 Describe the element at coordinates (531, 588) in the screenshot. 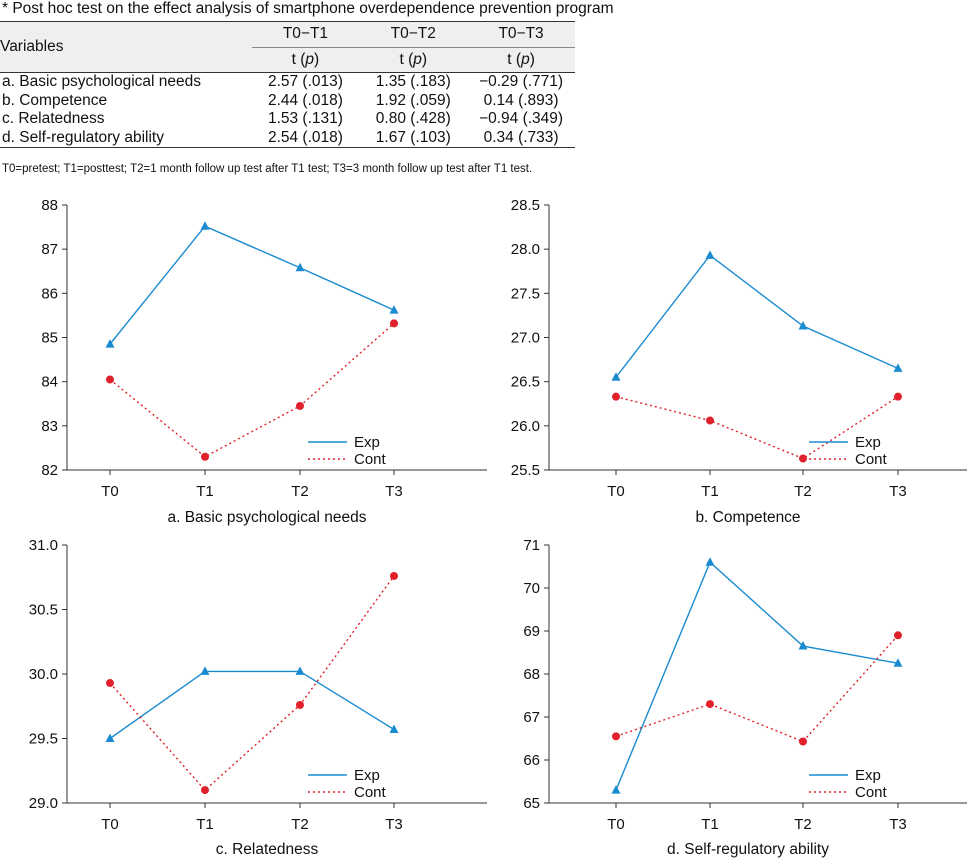

I see `y-tick-label: 70` at that location.